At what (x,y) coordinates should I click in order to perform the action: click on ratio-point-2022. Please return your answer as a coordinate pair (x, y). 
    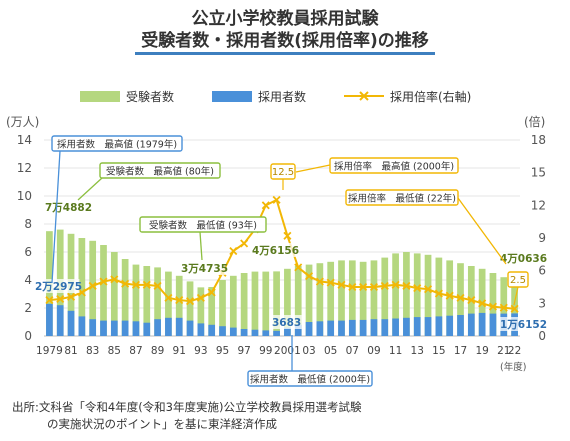
    Looking at the image, I should click on (514, 308).